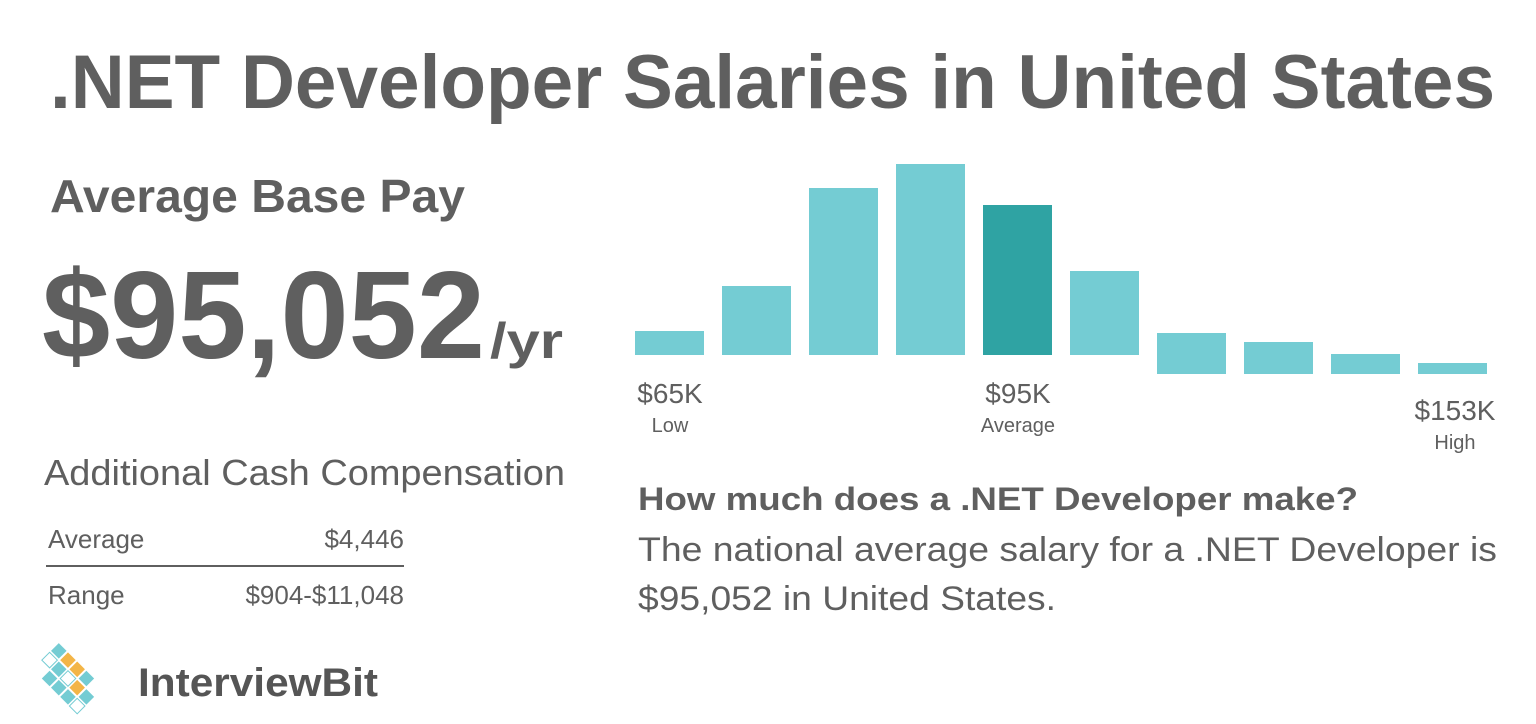  Describe the element at coordinates (324, 595) in the screenshot. I see `row-value: $904-$11,048` at that location.